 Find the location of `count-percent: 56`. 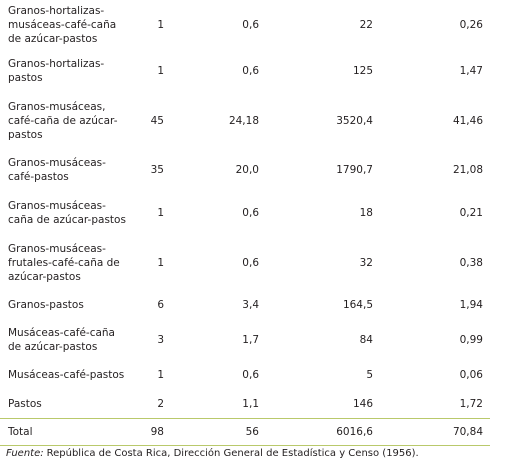

count-percent: 56 is located at coordinates (252, 432).